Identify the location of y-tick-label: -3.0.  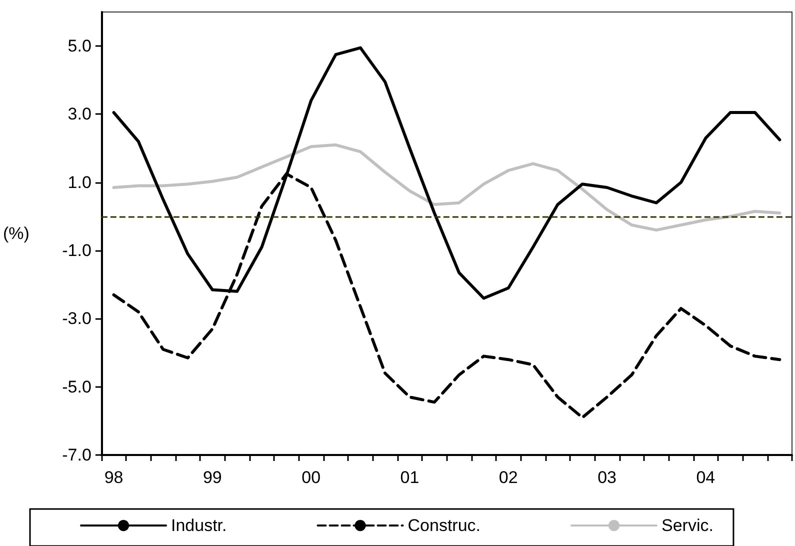
(77, 318).